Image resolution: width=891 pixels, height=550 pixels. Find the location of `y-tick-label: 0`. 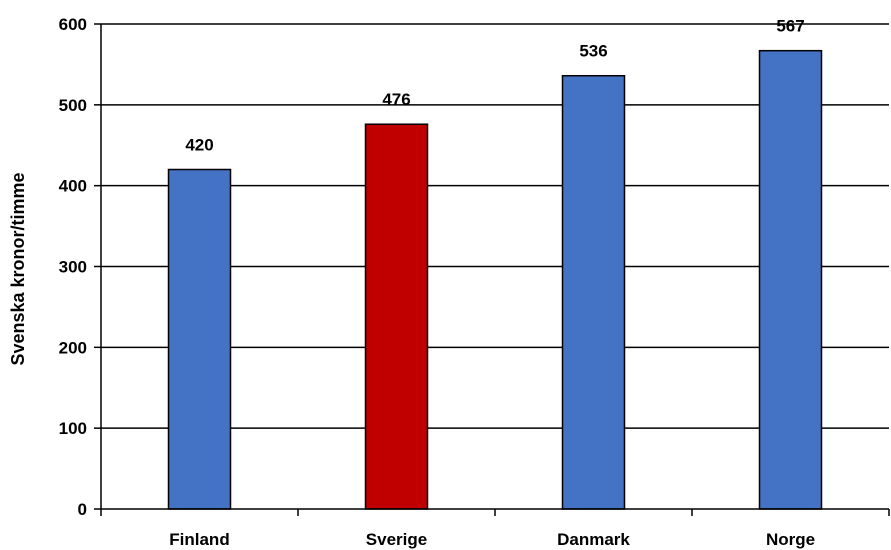

y-tick-label: 0 is located at coordinates (82, 509).